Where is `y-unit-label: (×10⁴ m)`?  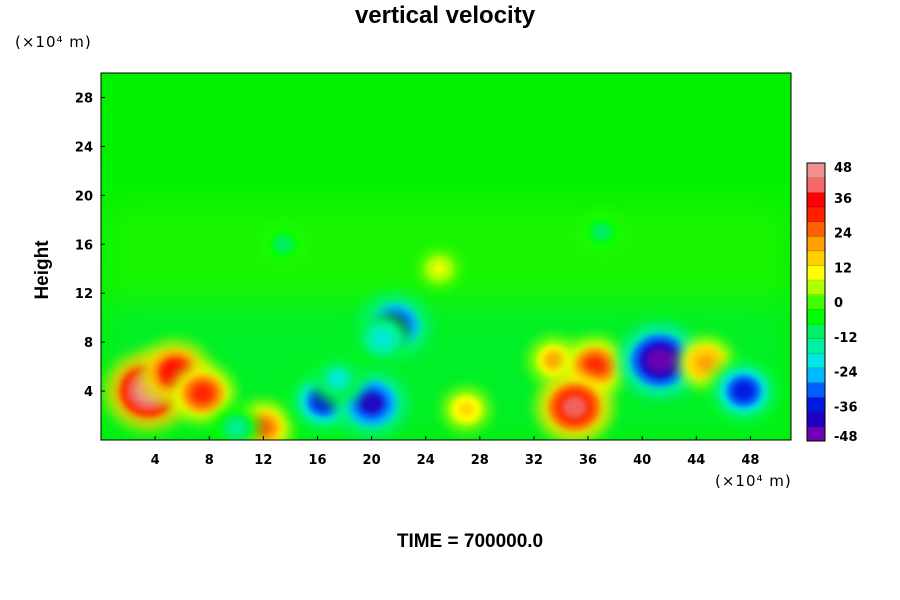 y-unit-label: (×10⁴ m) is located at coordinates (53, 42).